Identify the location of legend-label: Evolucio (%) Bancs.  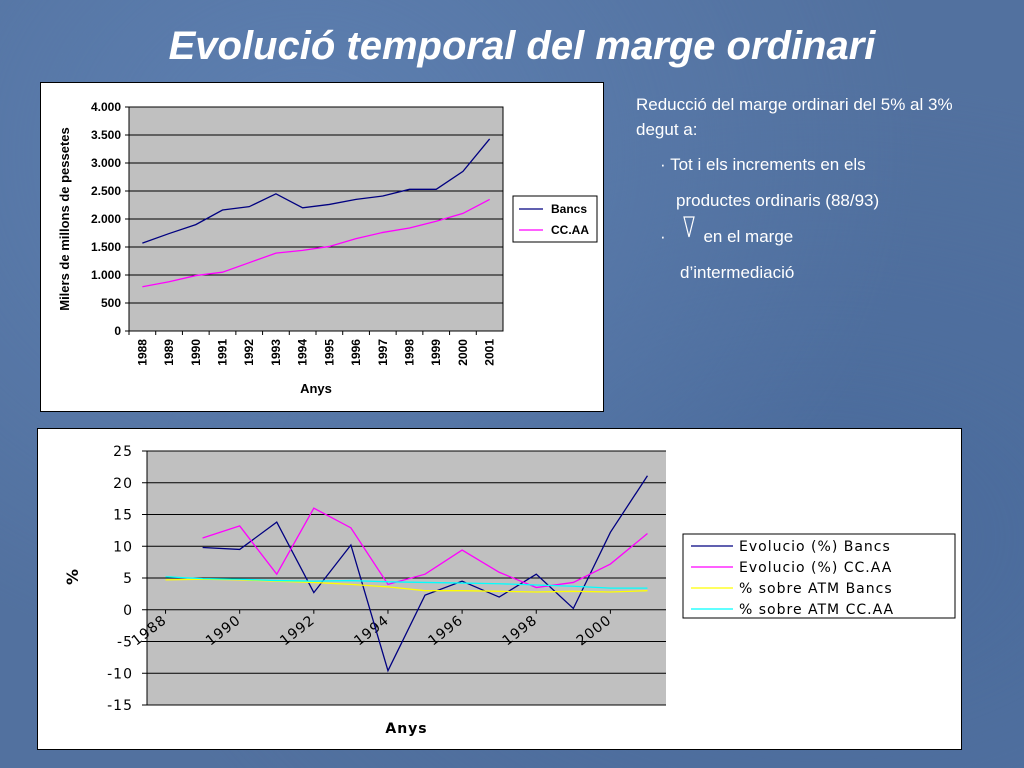
(815, 547).